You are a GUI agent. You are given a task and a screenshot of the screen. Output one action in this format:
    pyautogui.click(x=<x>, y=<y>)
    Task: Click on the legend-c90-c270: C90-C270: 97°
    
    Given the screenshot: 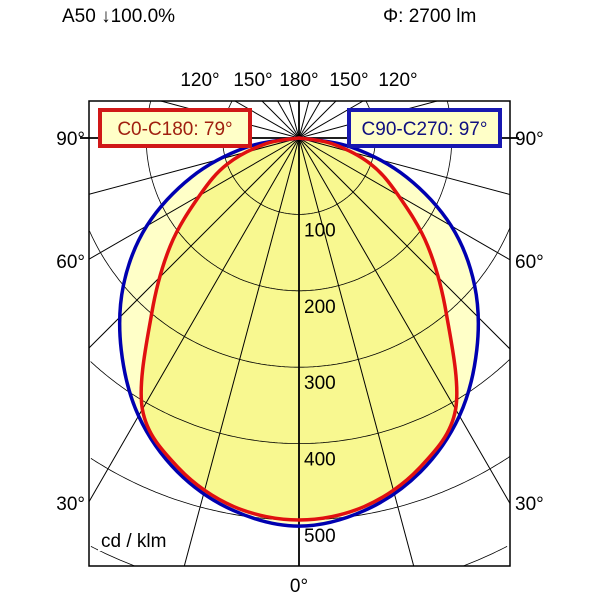 What is the action you would take?
    pyautogui.click(x=424, y=128)
    